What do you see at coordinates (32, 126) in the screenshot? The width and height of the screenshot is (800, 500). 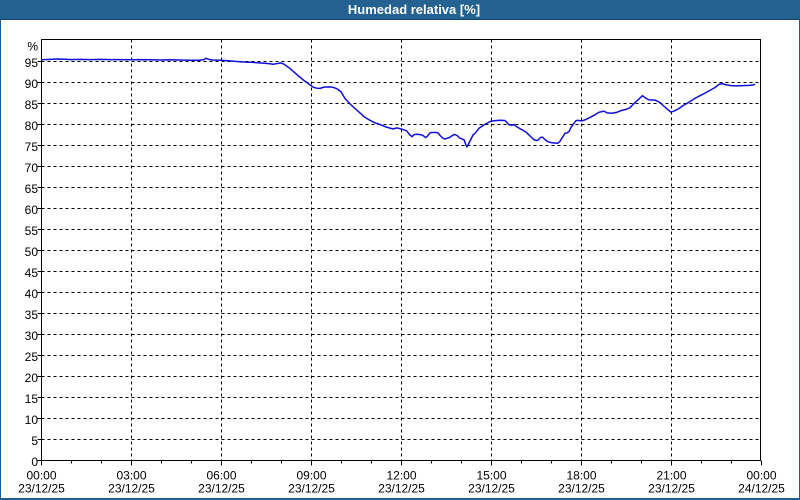 I see `svg-text: 80` at bounding box center [32, 126].